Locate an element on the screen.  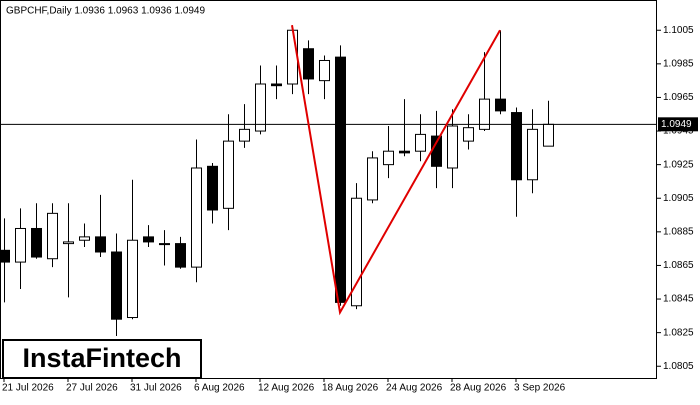
logo-box is located at coordinates (102, 359).